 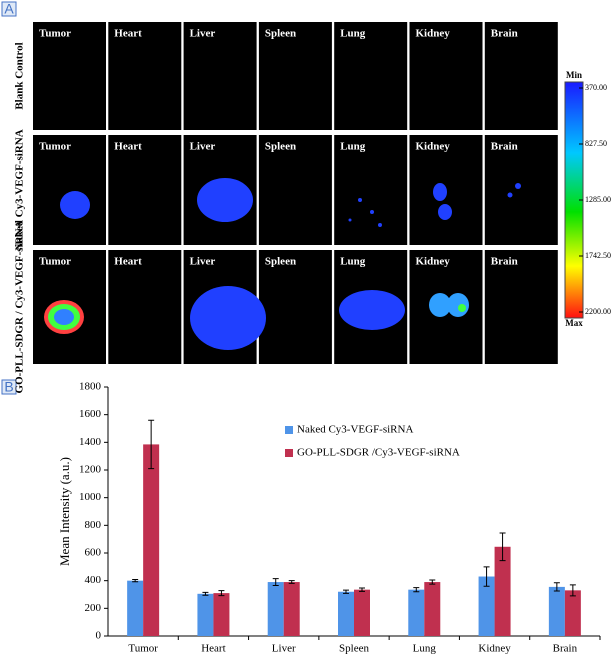 I want to click on x-tick-label: Brain, so click(x=565, y=649).